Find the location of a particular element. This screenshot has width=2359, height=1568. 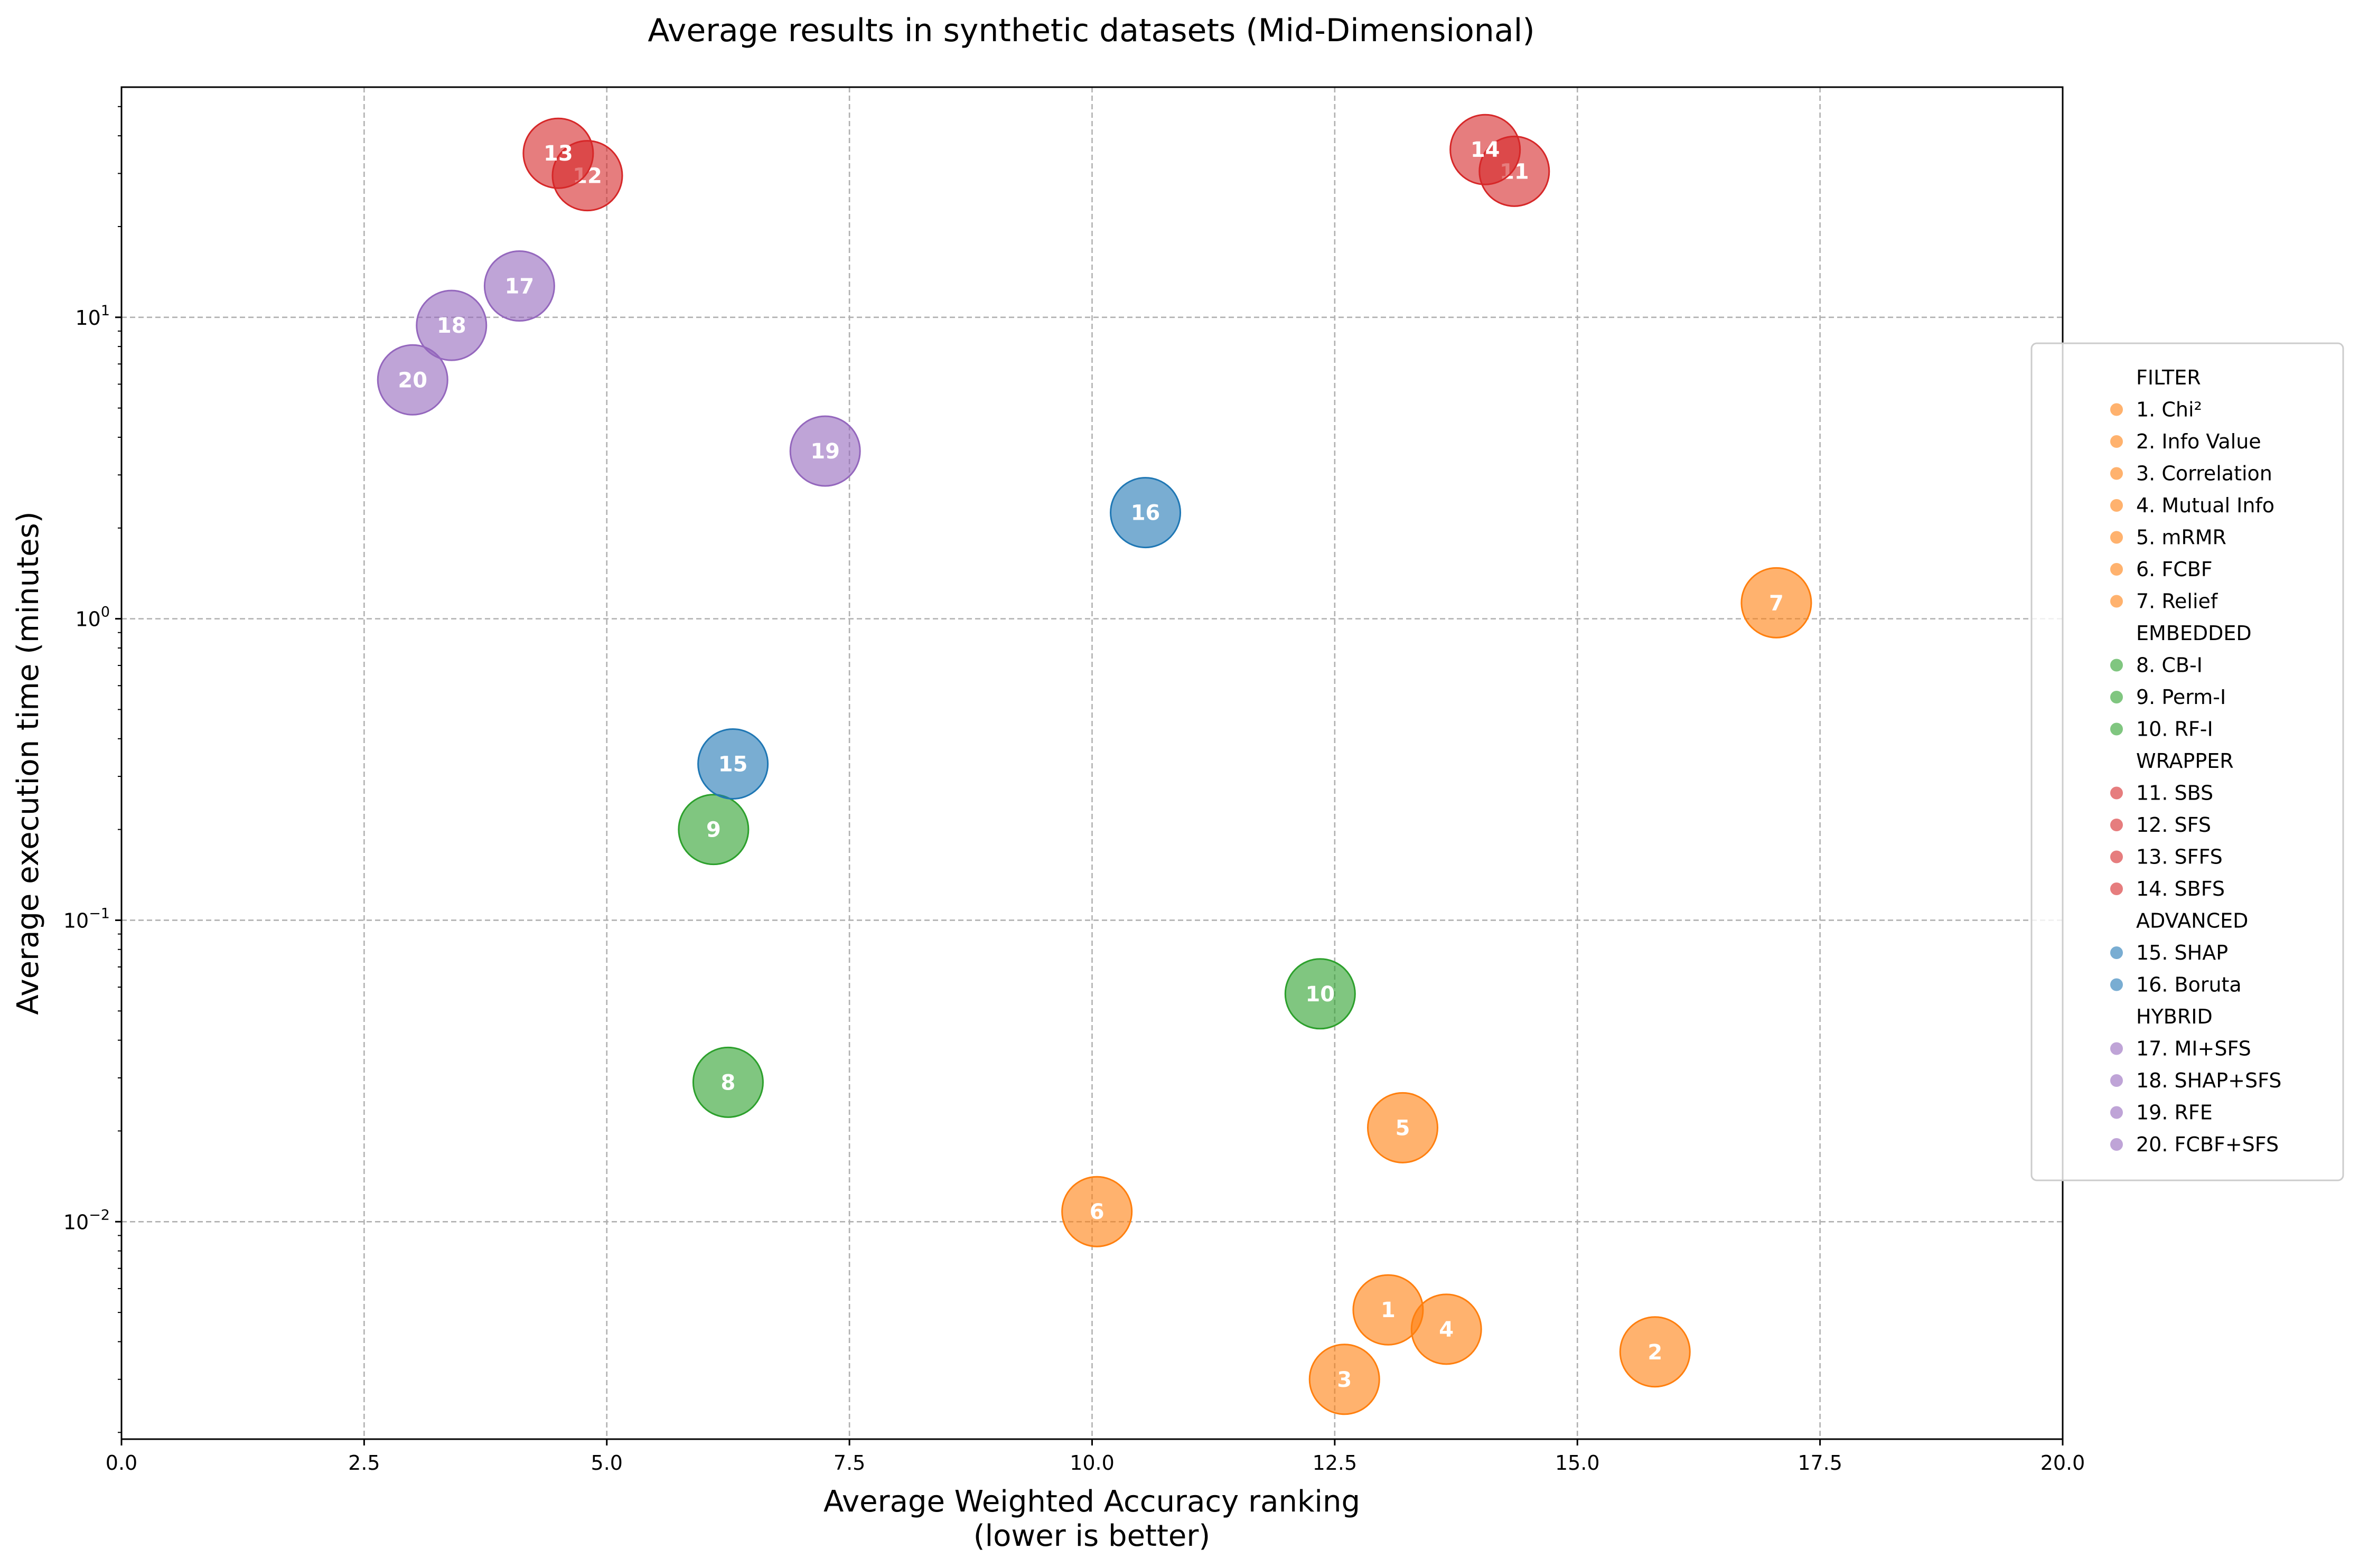

legend-entry: 2. Info Value is located at coordinates (2199, 442).